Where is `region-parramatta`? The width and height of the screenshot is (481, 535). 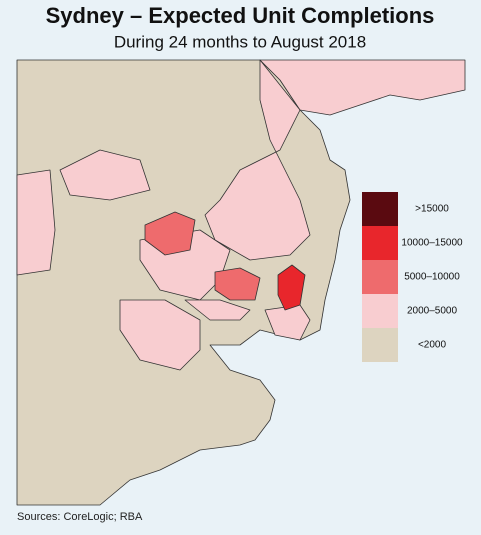 region-parramatta is located at coordinates (170, 233).